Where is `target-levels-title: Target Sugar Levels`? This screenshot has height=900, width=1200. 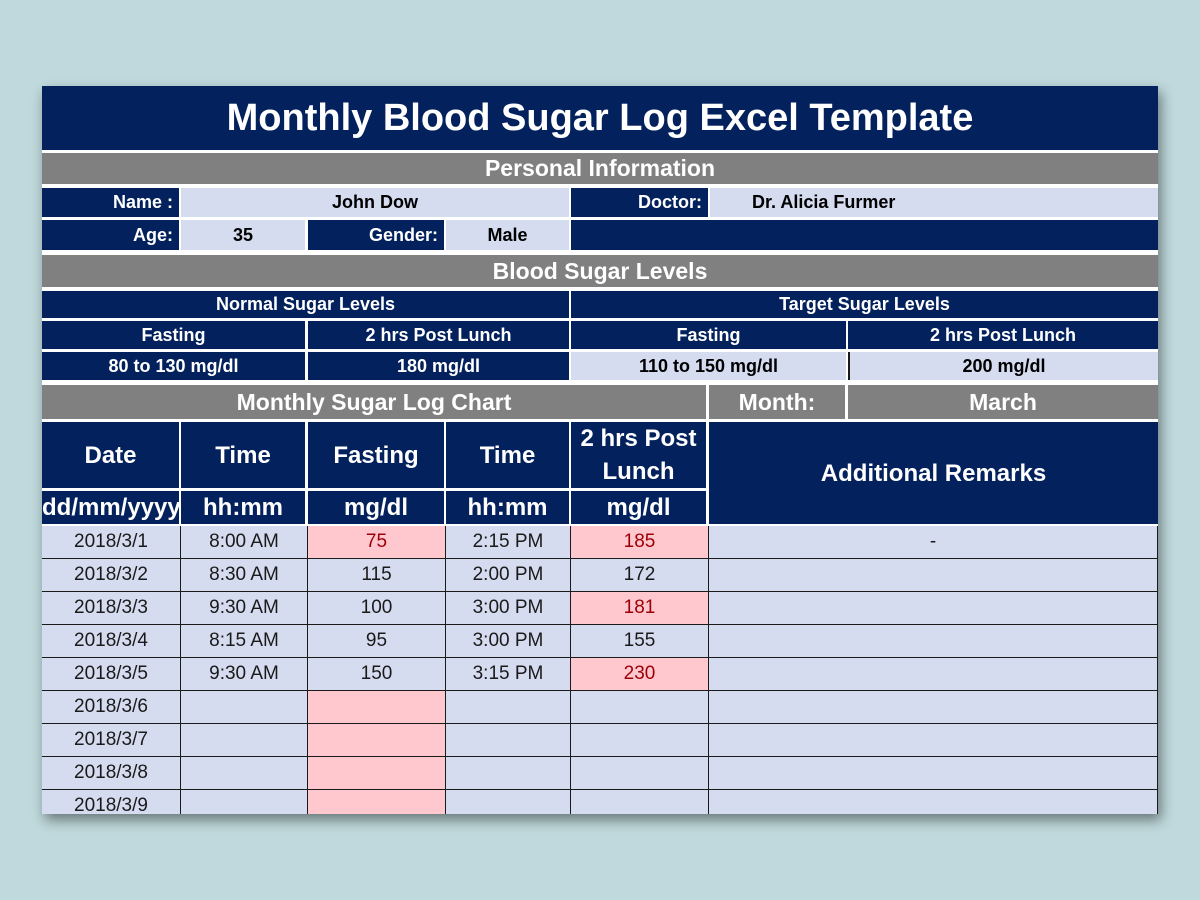 target-levels-title: Target Sugar Levels is located at coordinates (864, 304).